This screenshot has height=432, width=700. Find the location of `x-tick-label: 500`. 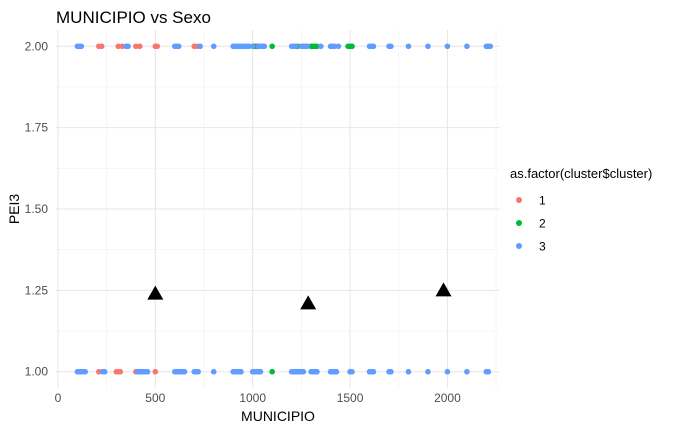

x-tick-label: 500 is located at coordinates (155, 398).